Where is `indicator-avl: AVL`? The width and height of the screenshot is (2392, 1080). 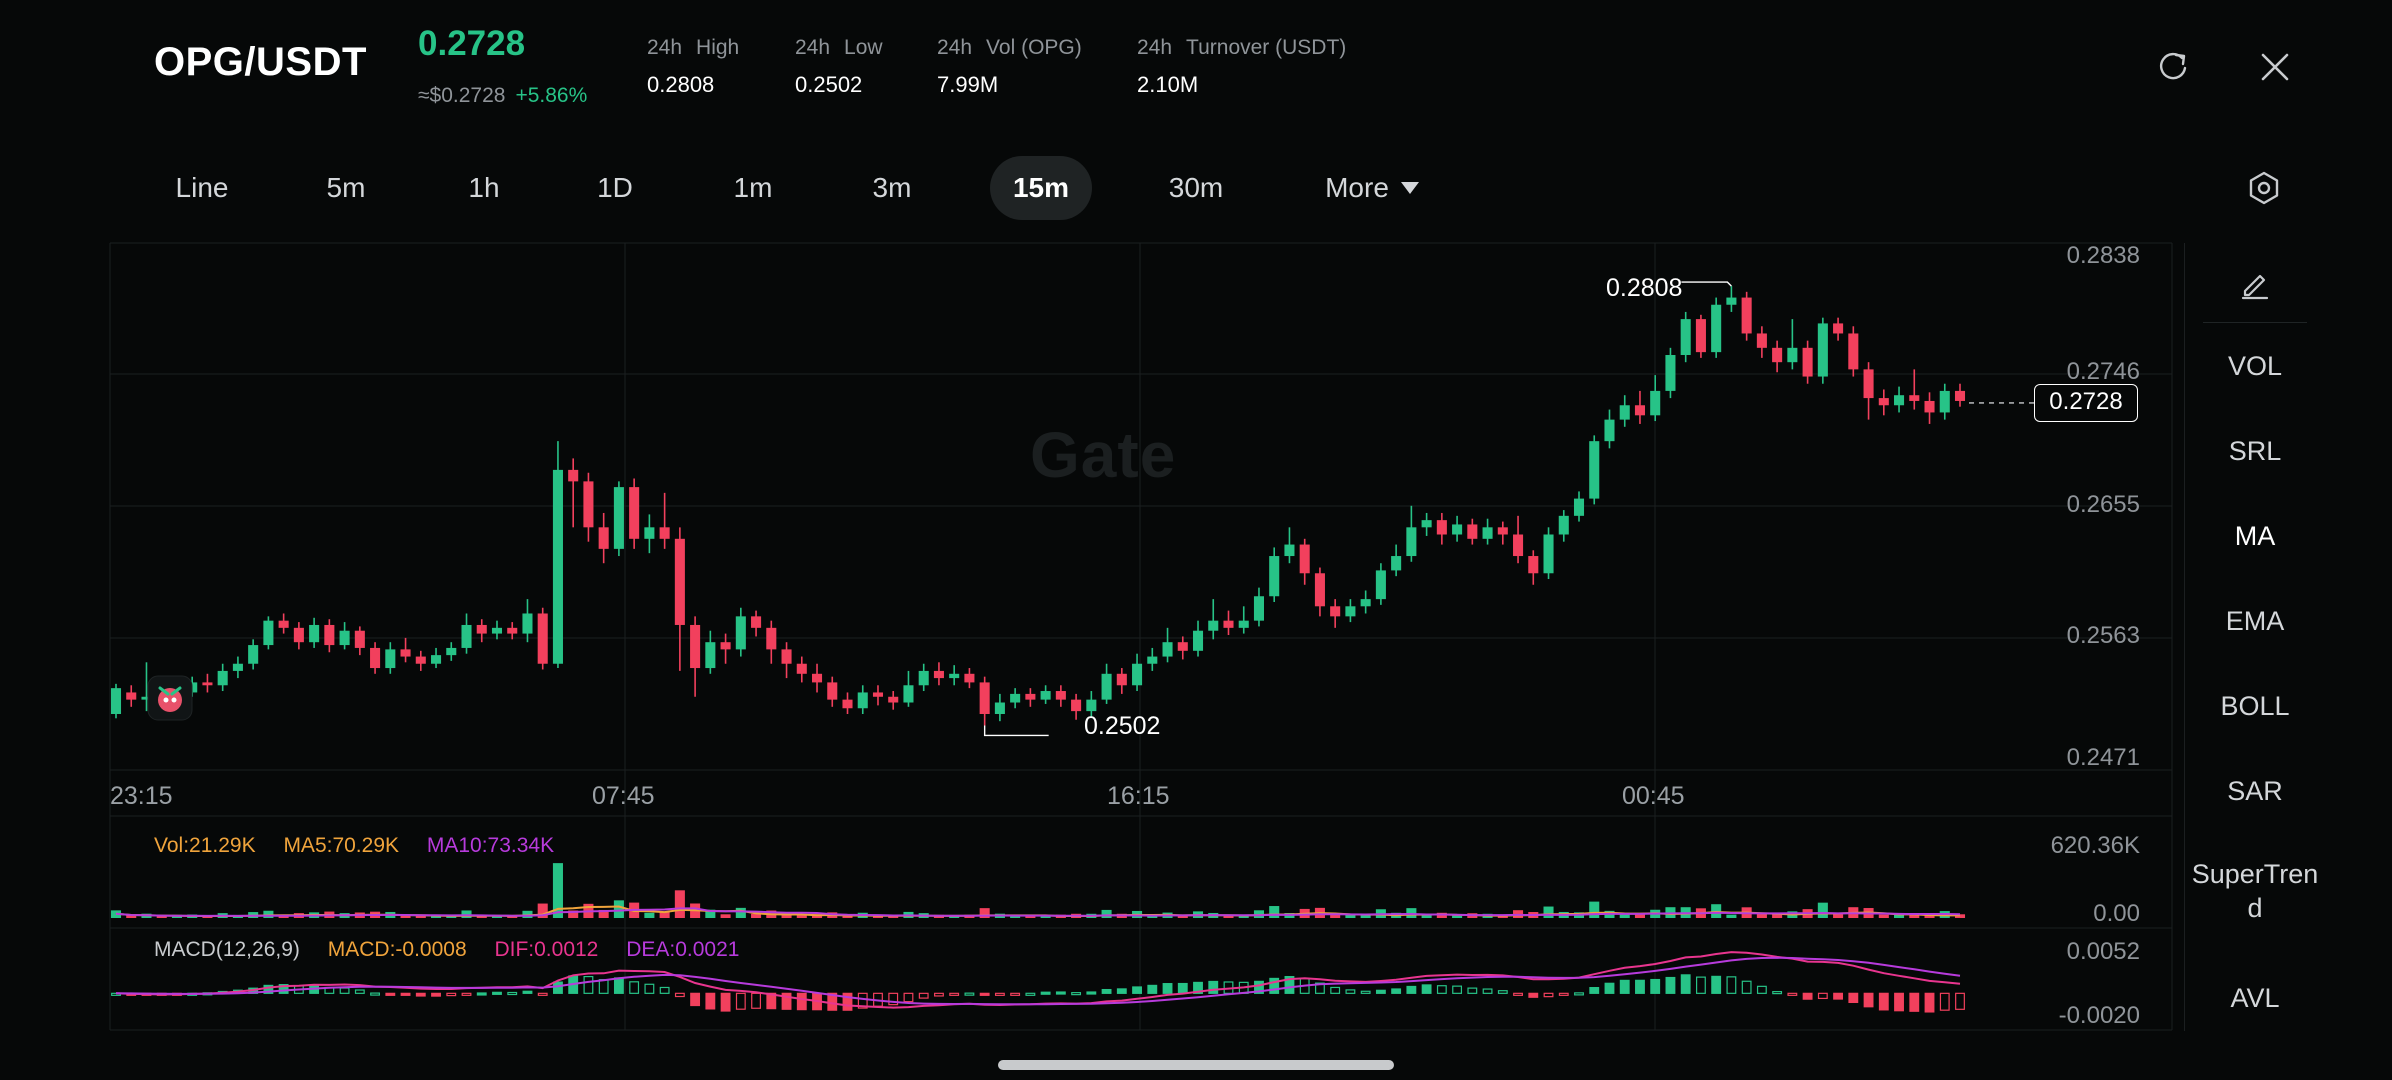 indicator-avl: AVL is located at coordinates (2255, 998).